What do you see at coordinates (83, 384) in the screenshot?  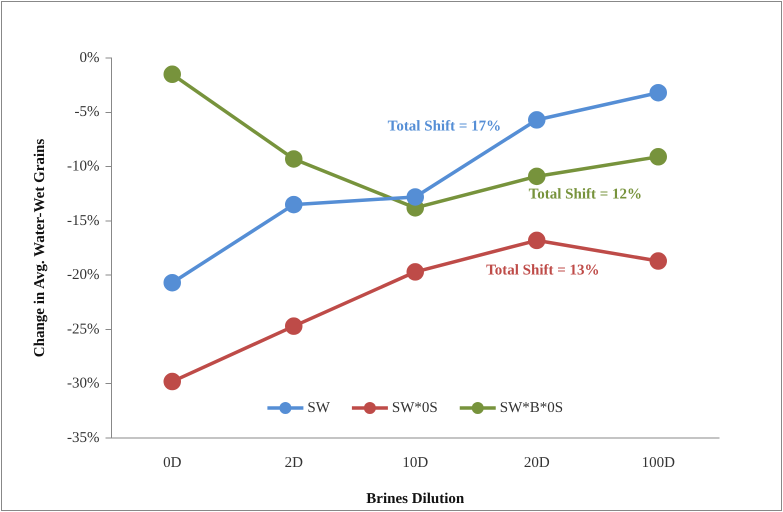 I see `y-tick-label: -30%` at bounding box center [83, 384].